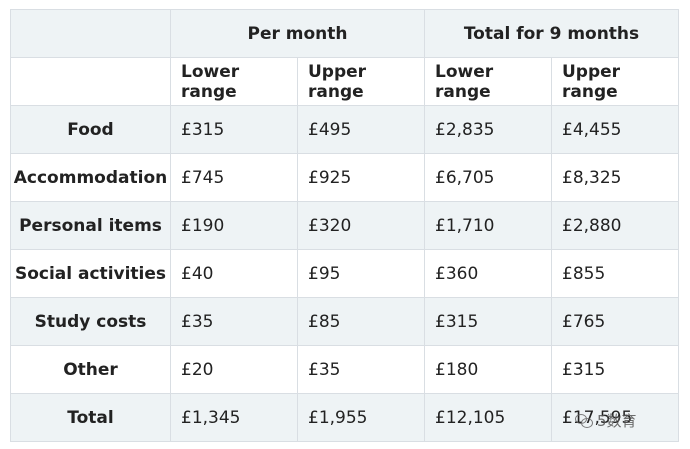 This screenshot has height=449, width=690. What do you see at coordinates (90, 177) in the screenshot?
I see `row-label: Accommodation` at bounding box center [90, 177].